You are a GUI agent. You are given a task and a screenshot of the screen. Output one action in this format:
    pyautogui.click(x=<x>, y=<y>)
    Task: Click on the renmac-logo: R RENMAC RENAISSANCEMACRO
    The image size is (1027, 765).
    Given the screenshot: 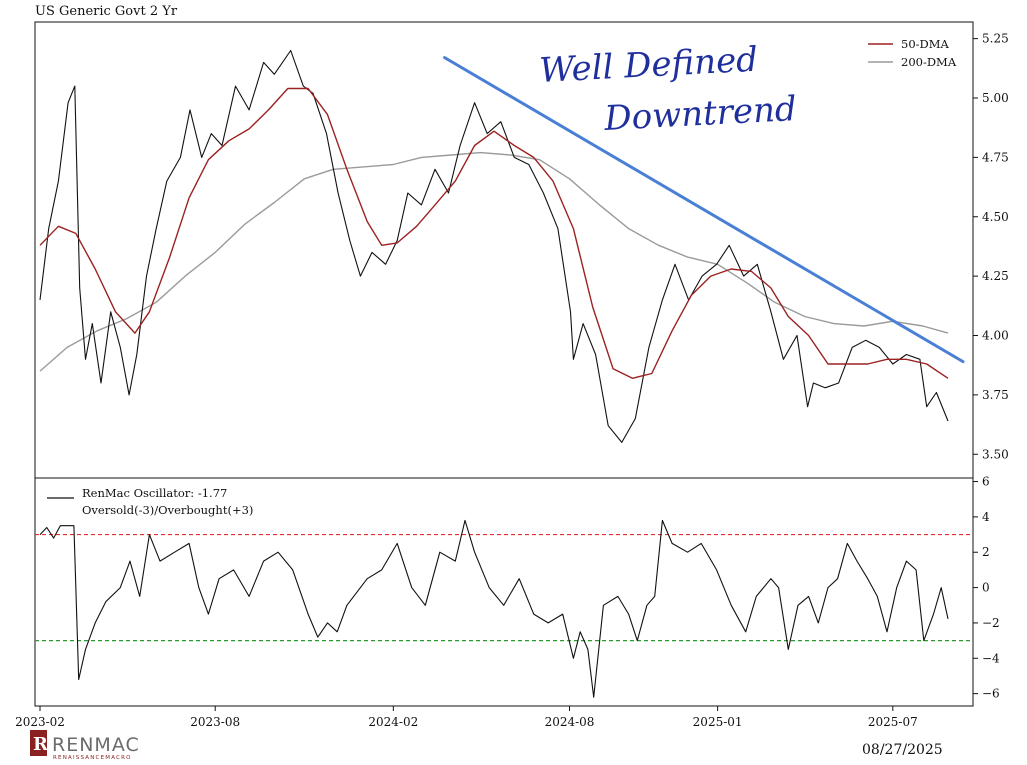 What is the action you would take?
    pyautogui.click(x=85, y=745)
    